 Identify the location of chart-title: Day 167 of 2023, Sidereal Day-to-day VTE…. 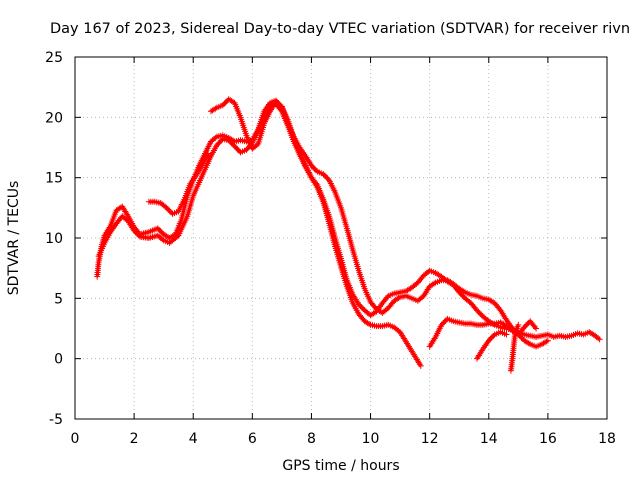
(340, 29).